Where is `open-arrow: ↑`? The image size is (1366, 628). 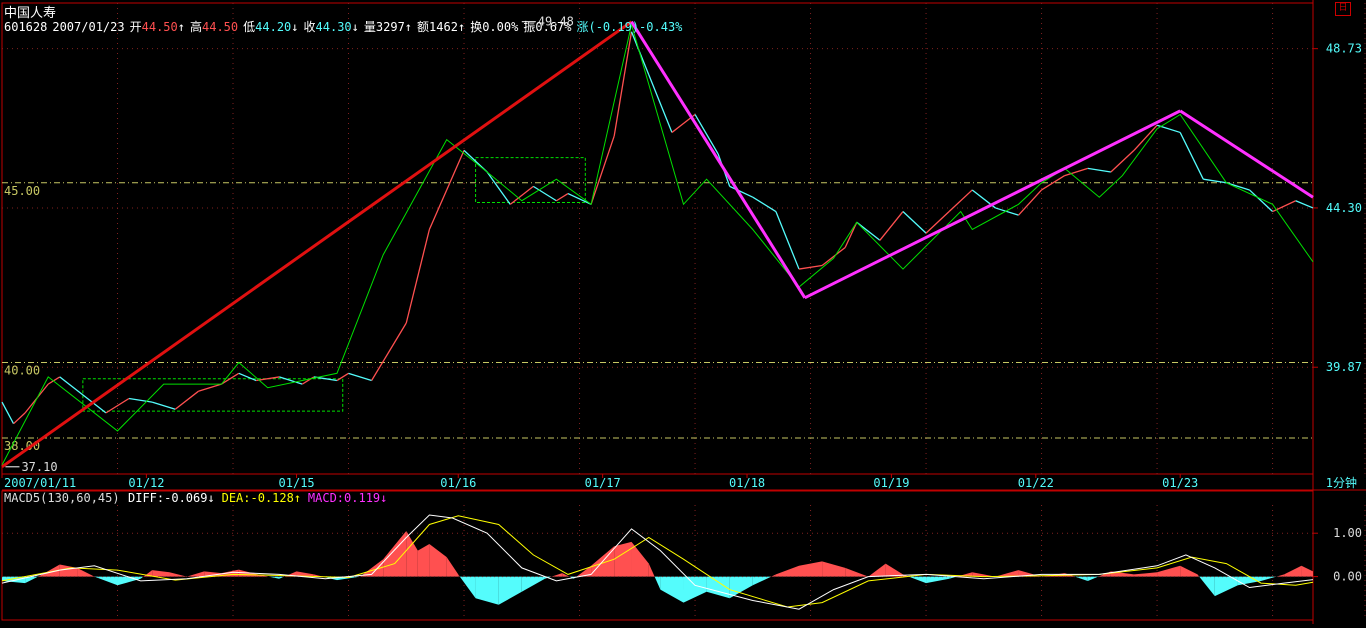 open-arrow: ↑ is located at coordinates (181, 27).